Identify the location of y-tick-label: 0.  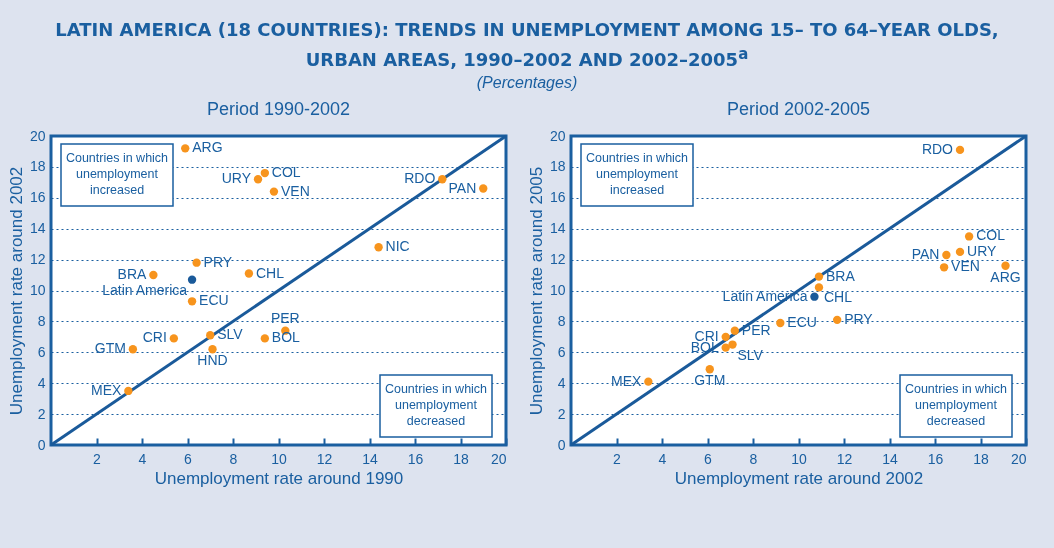
(41, 444).